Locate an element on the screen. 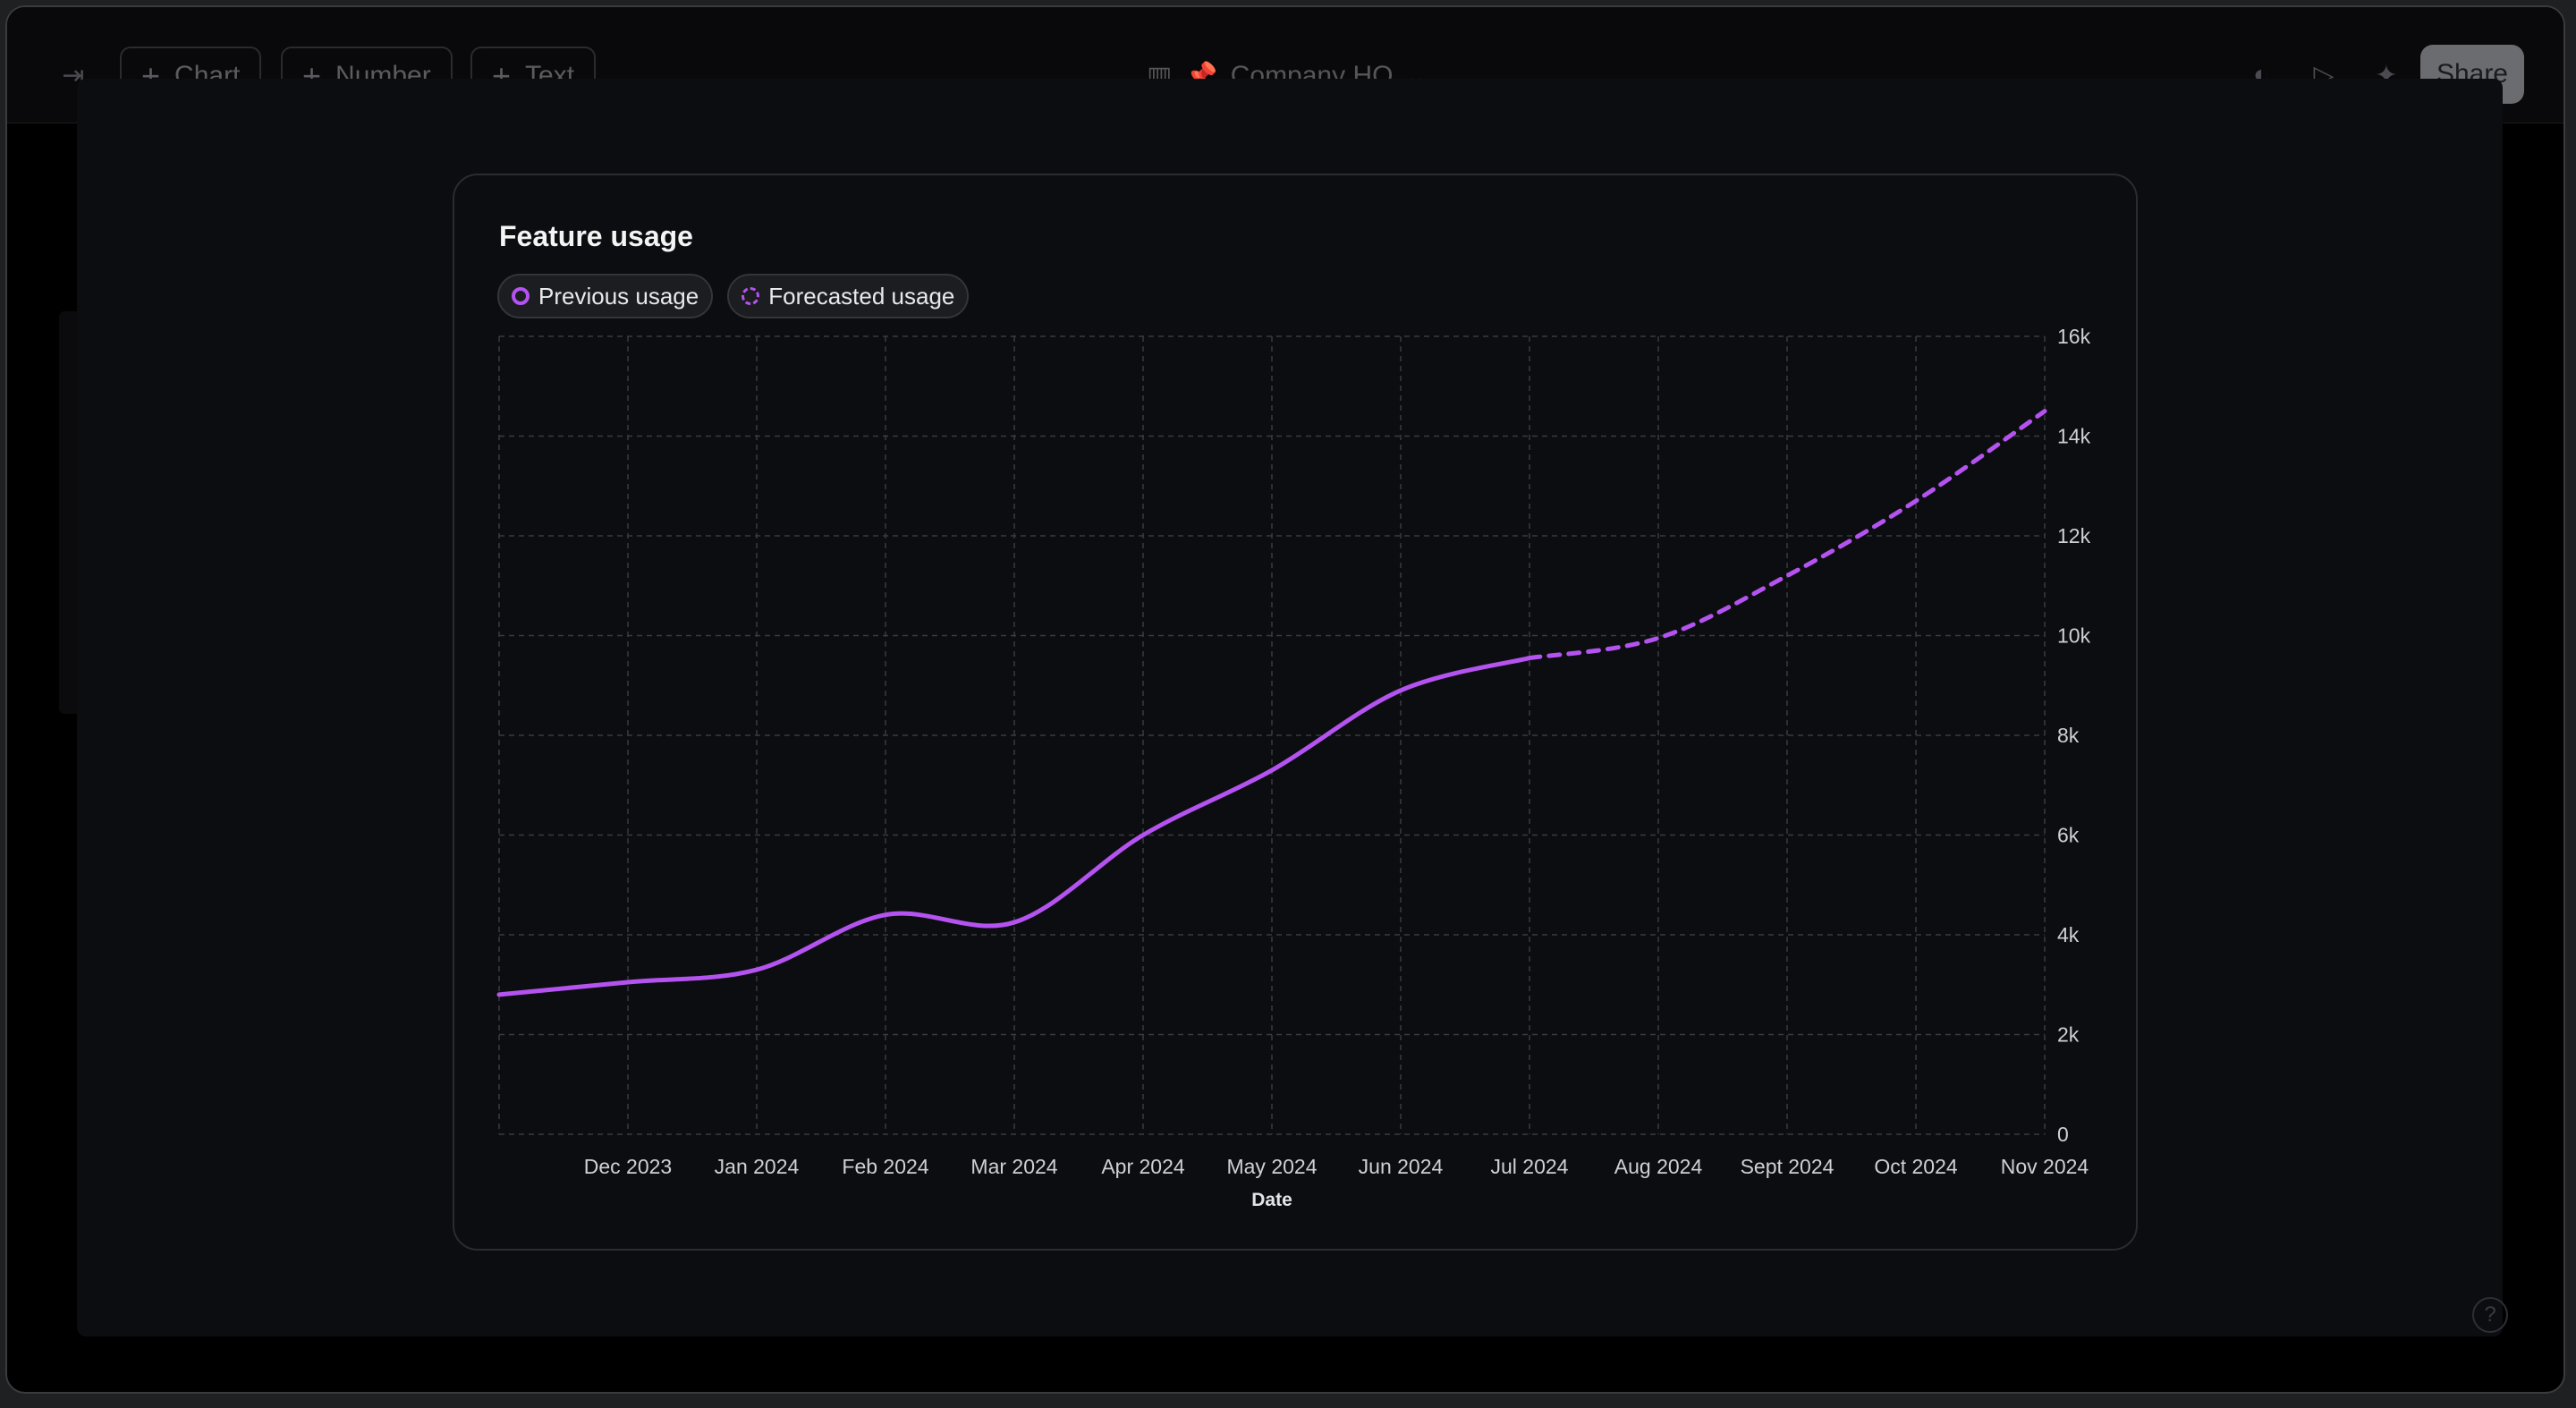  x-tick-label: Nov 2024 is located at coordinates (2045, 1167).